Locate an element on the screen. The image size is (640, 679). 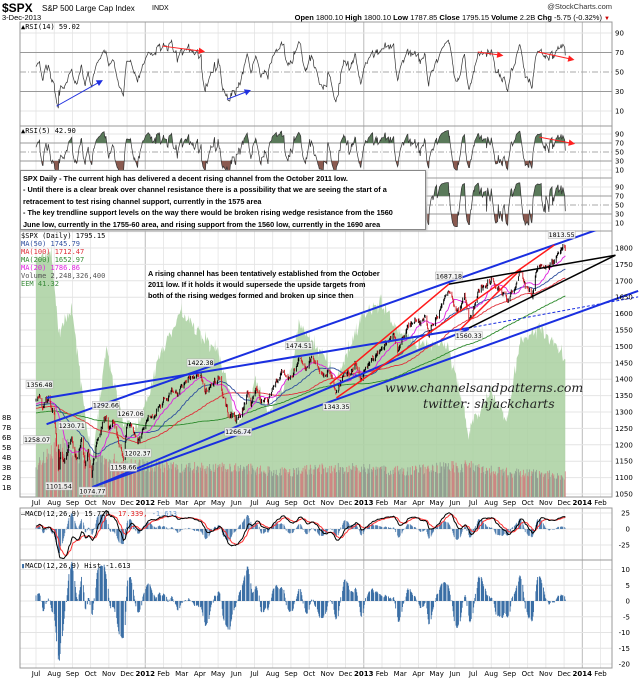
price-label: 1074.77 is located at coordinates (92, 490).